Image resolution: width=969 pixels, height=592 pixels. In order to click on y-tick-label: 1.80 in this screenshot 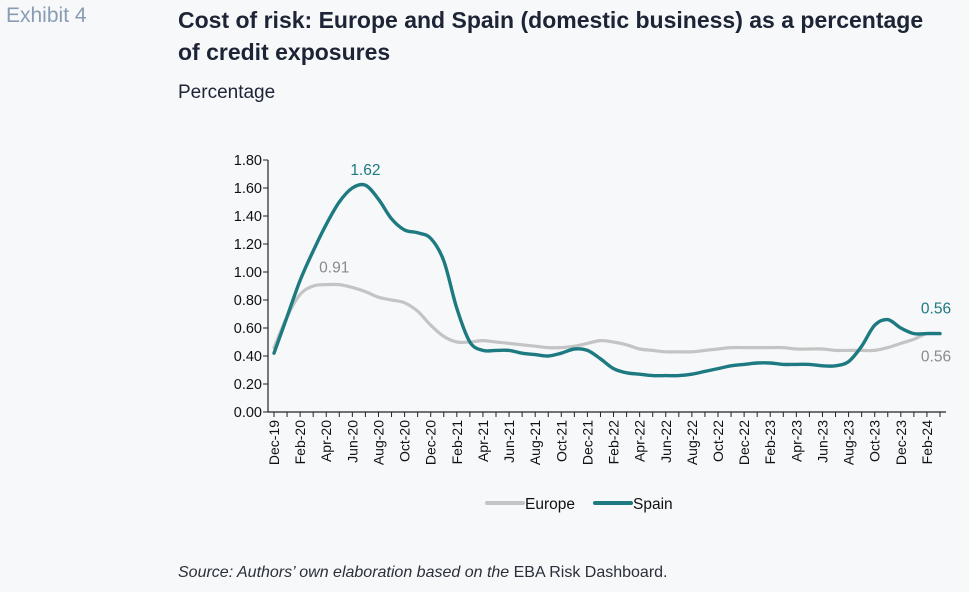, I will do `click(248, 161)`.